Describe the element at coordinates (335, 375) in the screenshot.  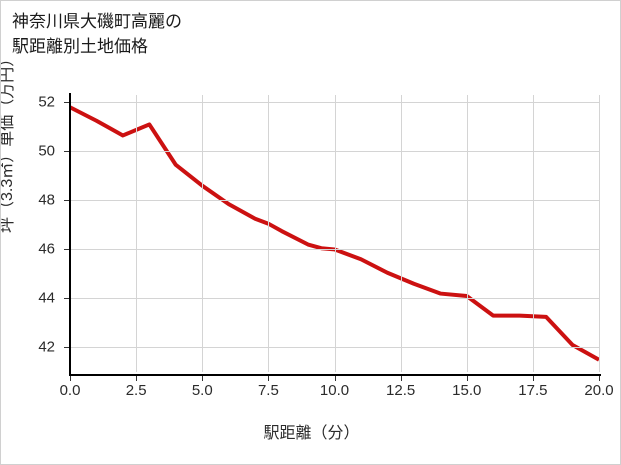
I see `x-axis-spine` at that location.